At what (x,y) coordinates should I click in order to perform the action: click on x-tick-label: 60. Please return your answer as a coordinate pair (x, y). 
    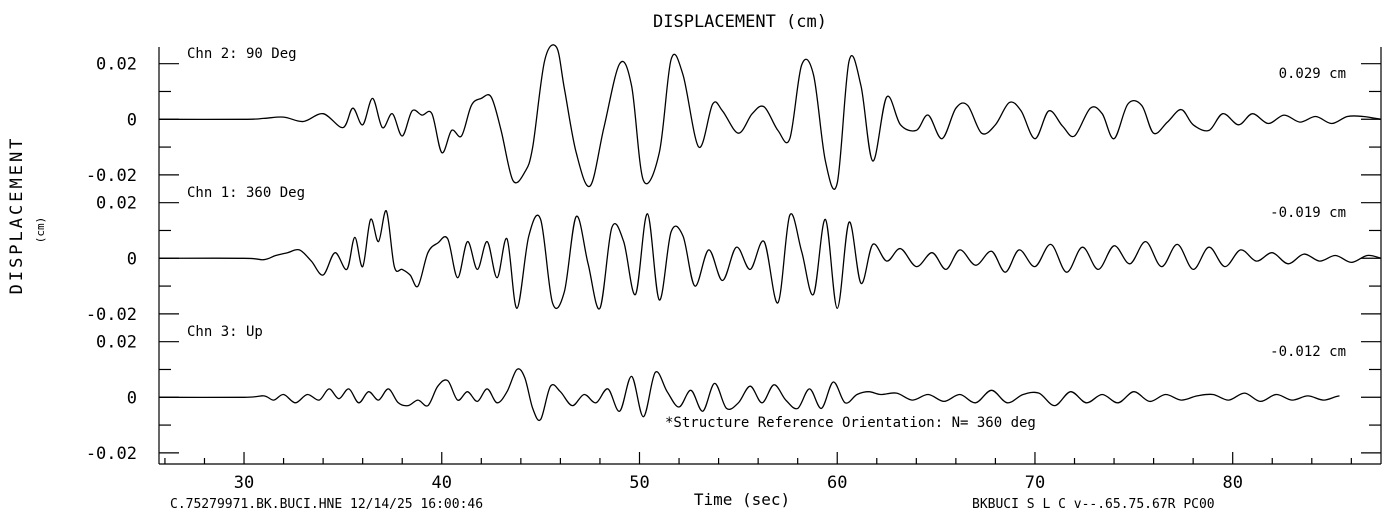
    Looking at the image, I should click on (837, 483).